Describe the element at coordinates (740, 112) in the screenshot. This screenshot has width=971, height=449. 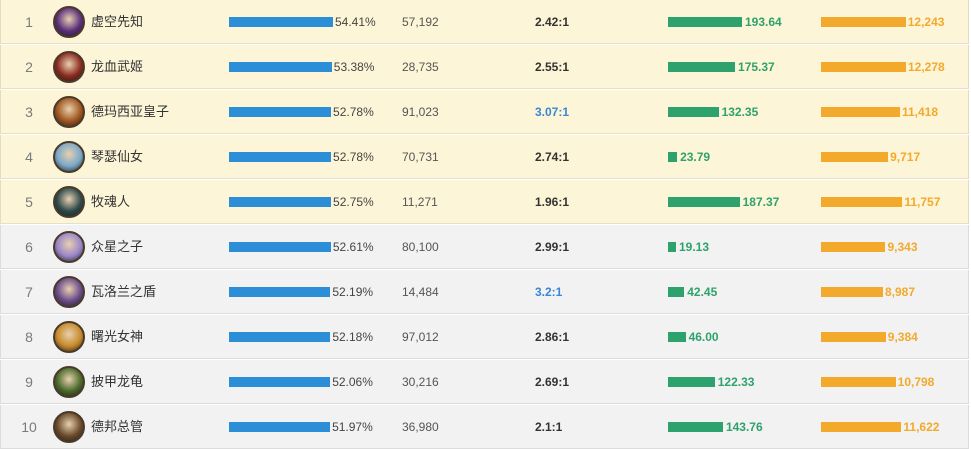
I see `metric-a-value: 132.35` at that location.